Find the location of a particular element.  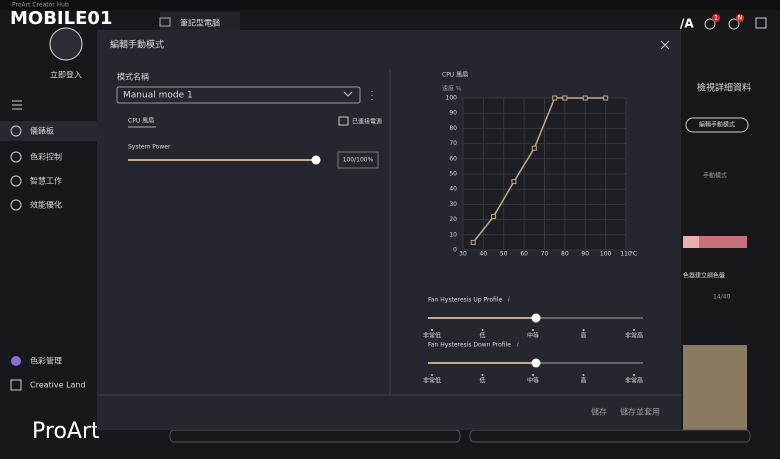

x-tick-label: 50 is located at coordinates (504, 254).